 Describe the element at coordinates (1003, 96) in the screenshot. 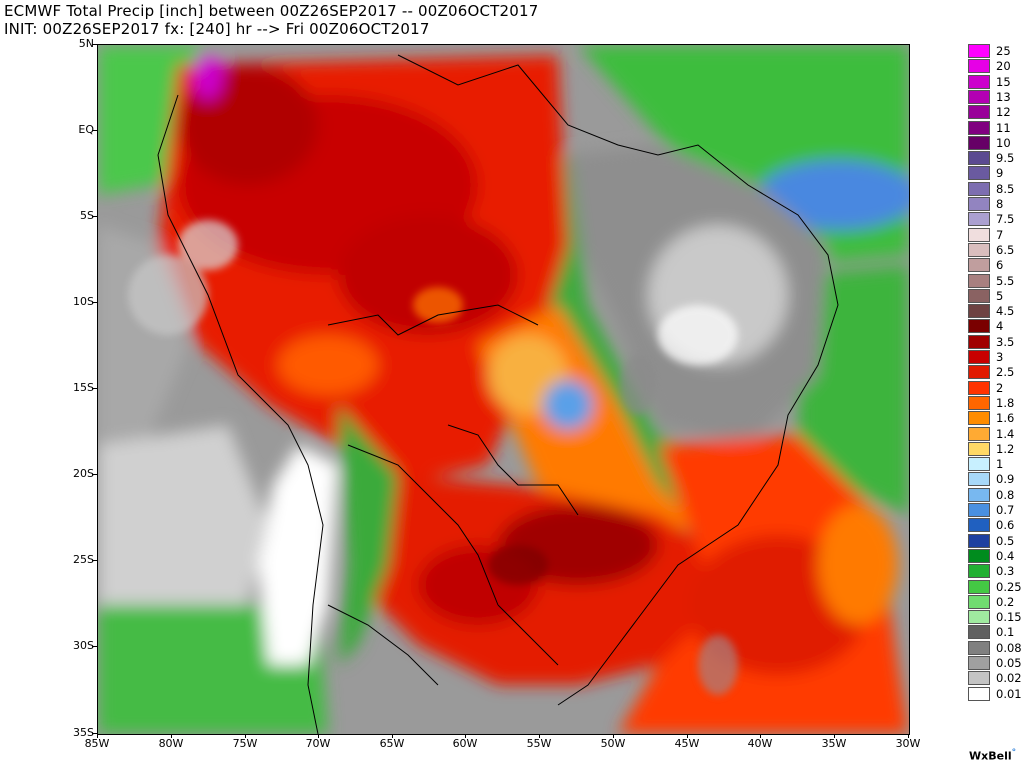

I see `legend-label: 13` at that location.